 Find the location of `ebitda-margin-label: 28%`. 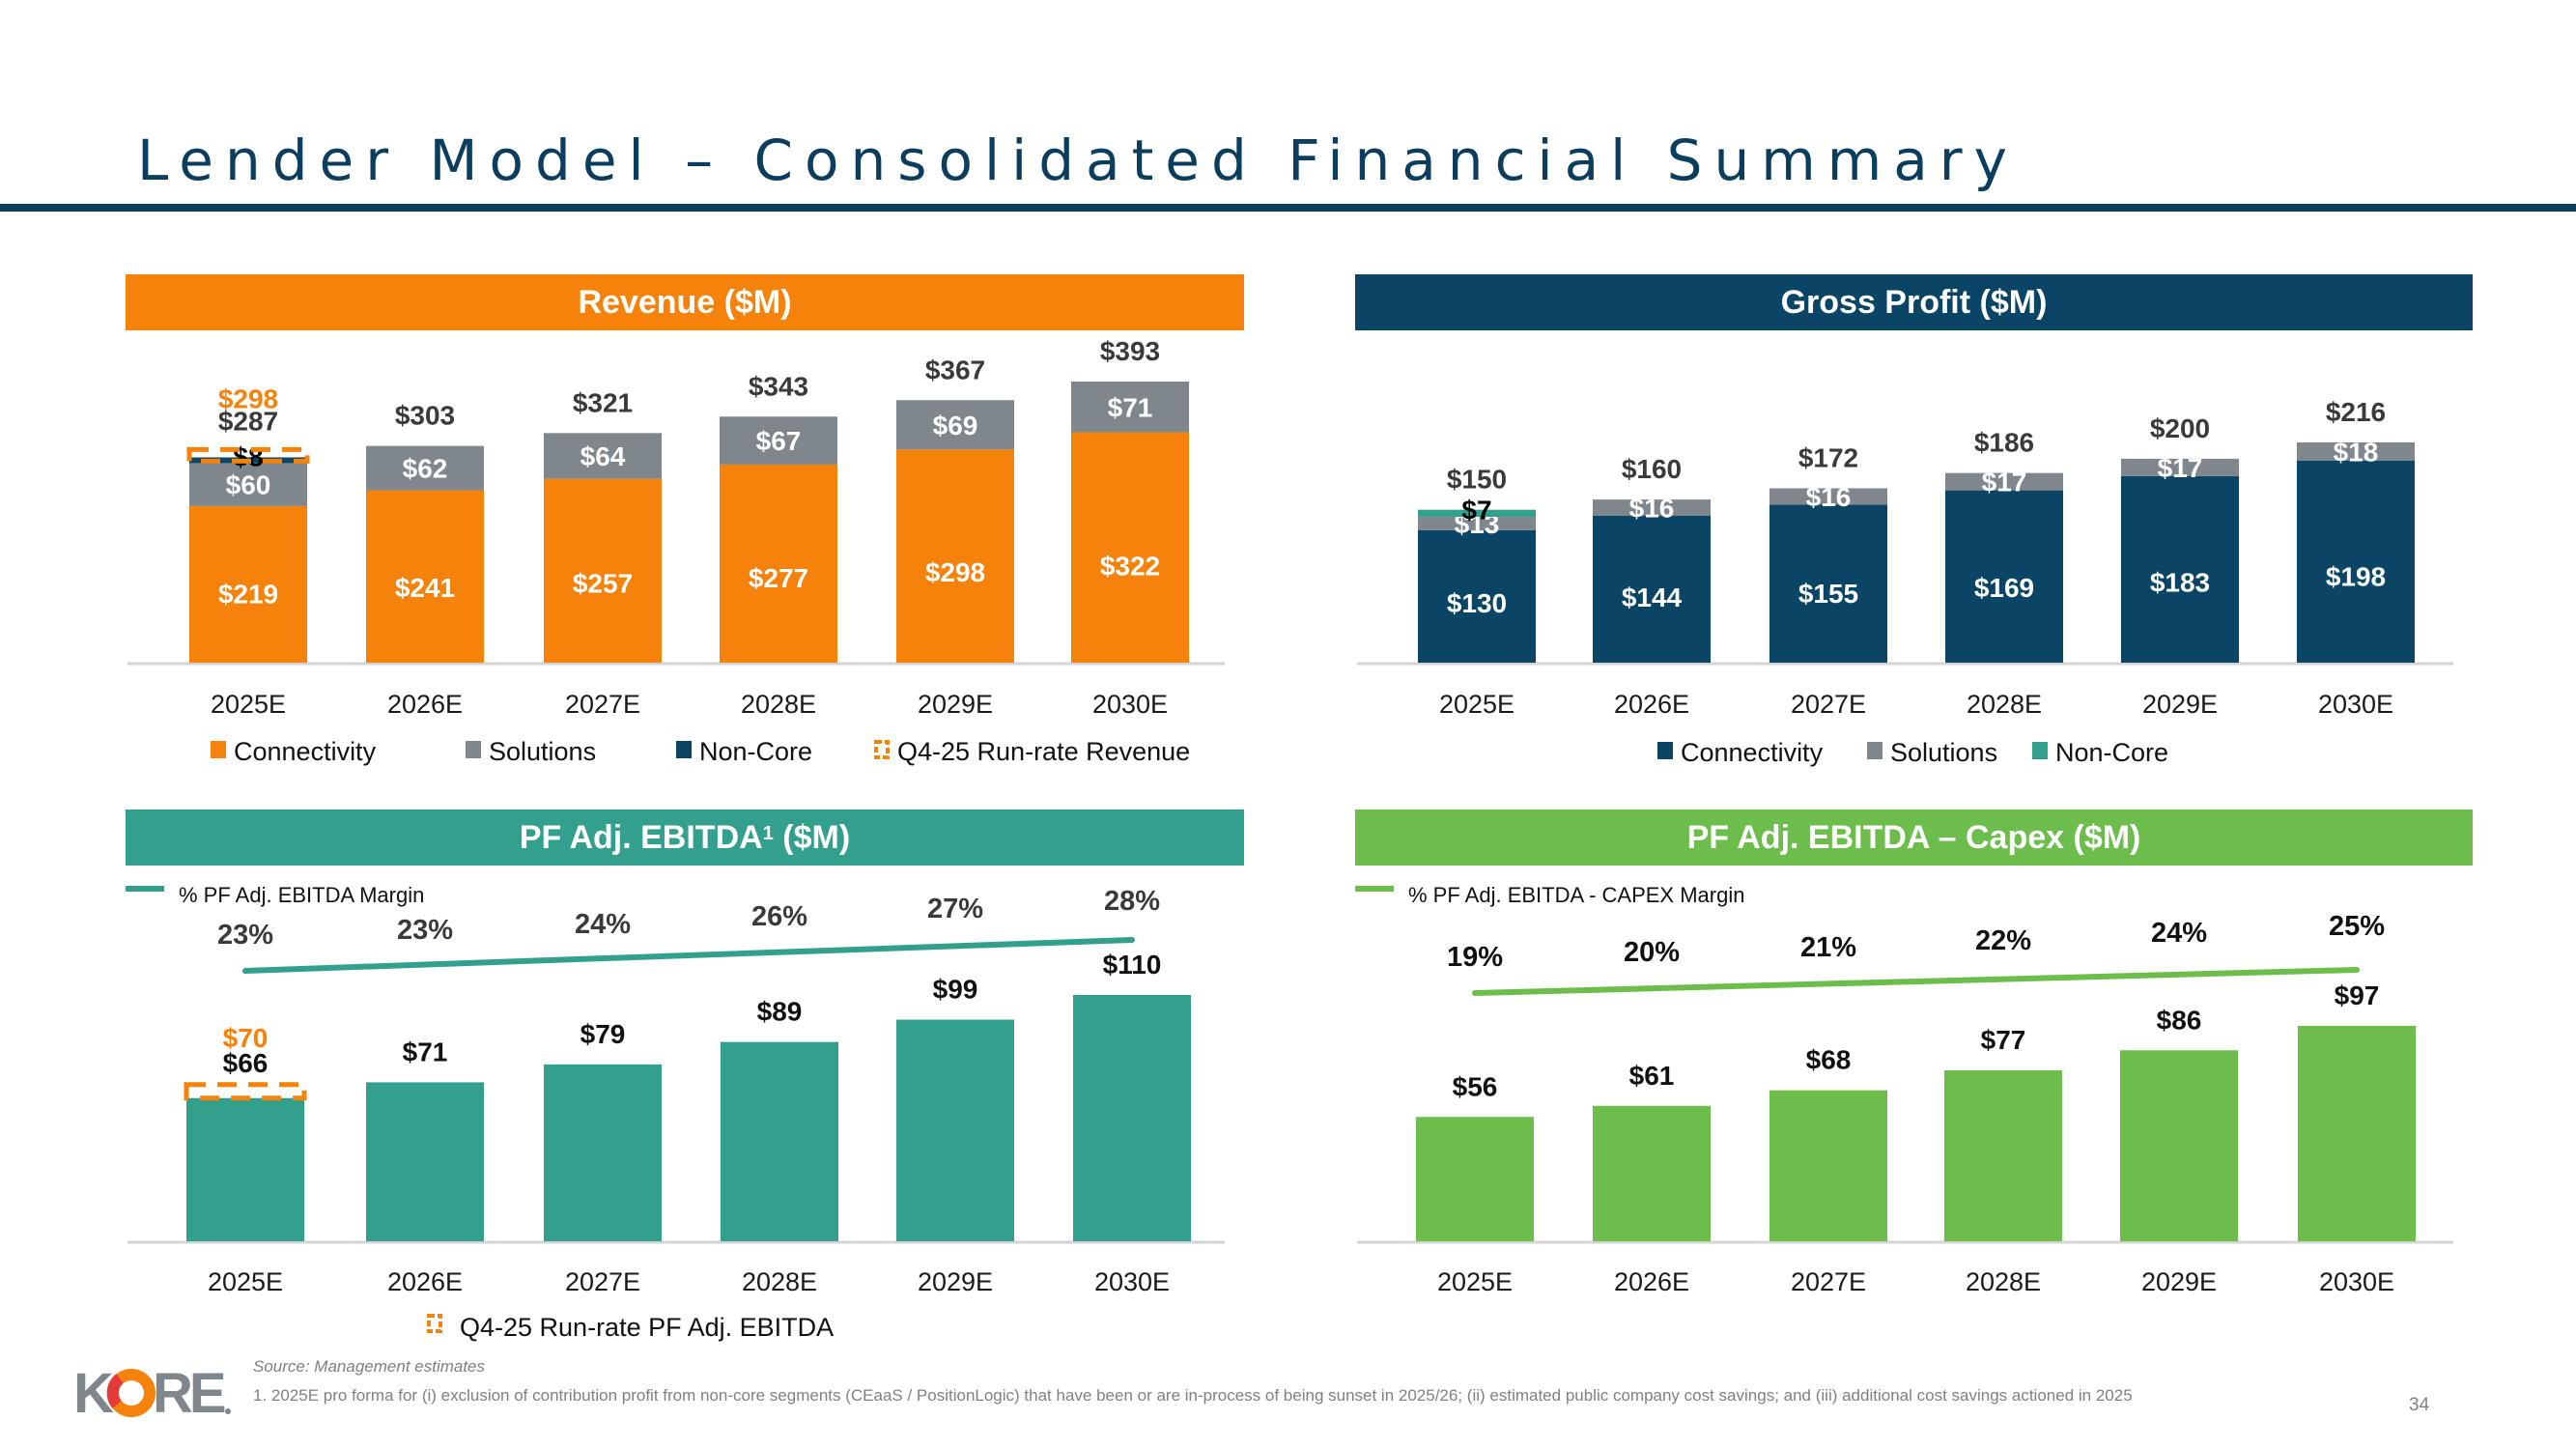

ebitda-margin-label: 28% is located at coordinates (1132, 901).